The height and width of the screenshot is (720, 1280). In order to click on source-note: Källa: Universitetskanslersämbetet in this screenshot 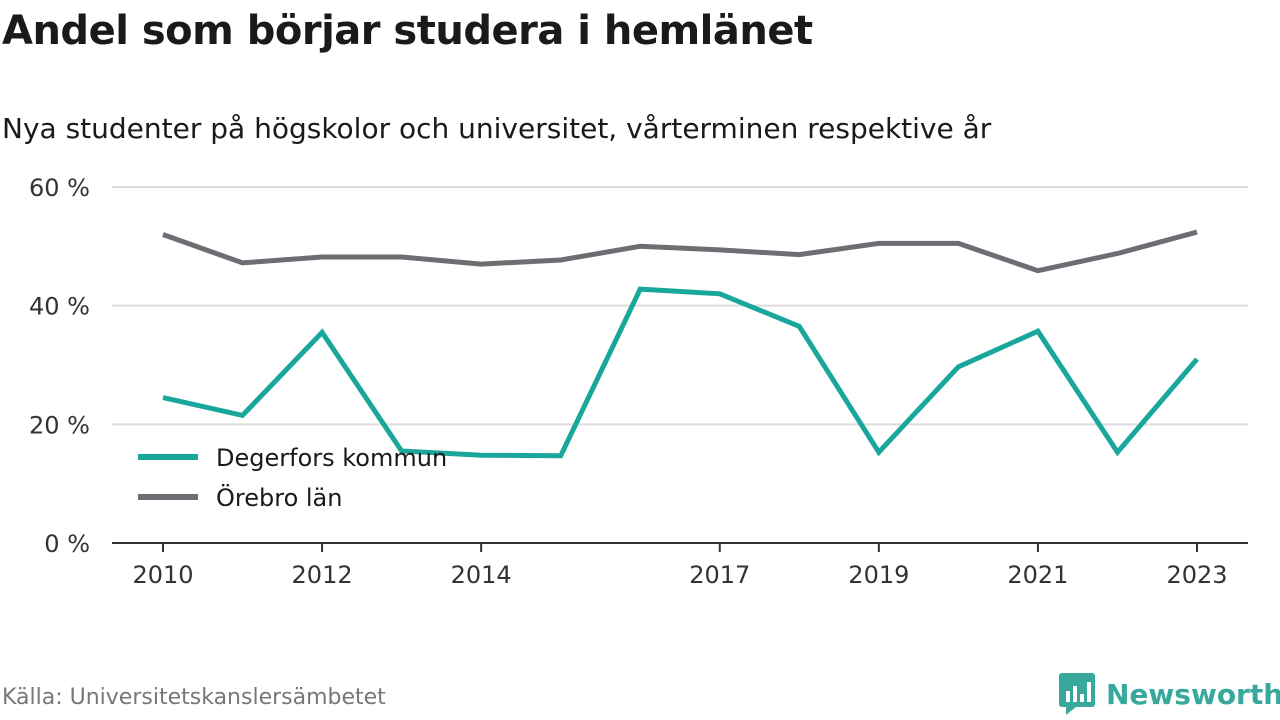, I will do `click(194, 697)`.